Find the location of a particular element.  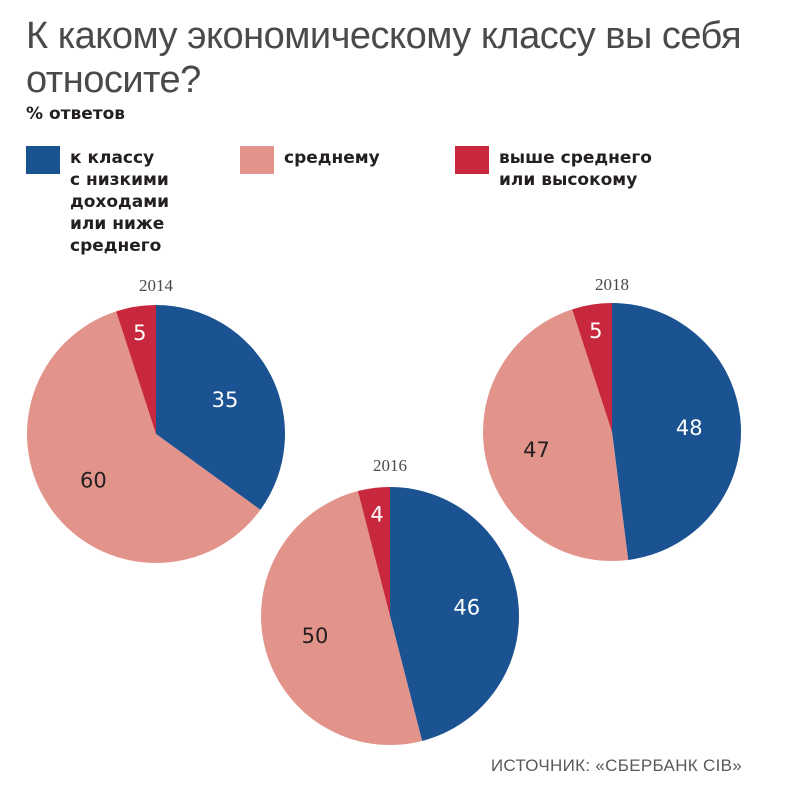

legend-swatch-middle is located at coordinates (257, 160).